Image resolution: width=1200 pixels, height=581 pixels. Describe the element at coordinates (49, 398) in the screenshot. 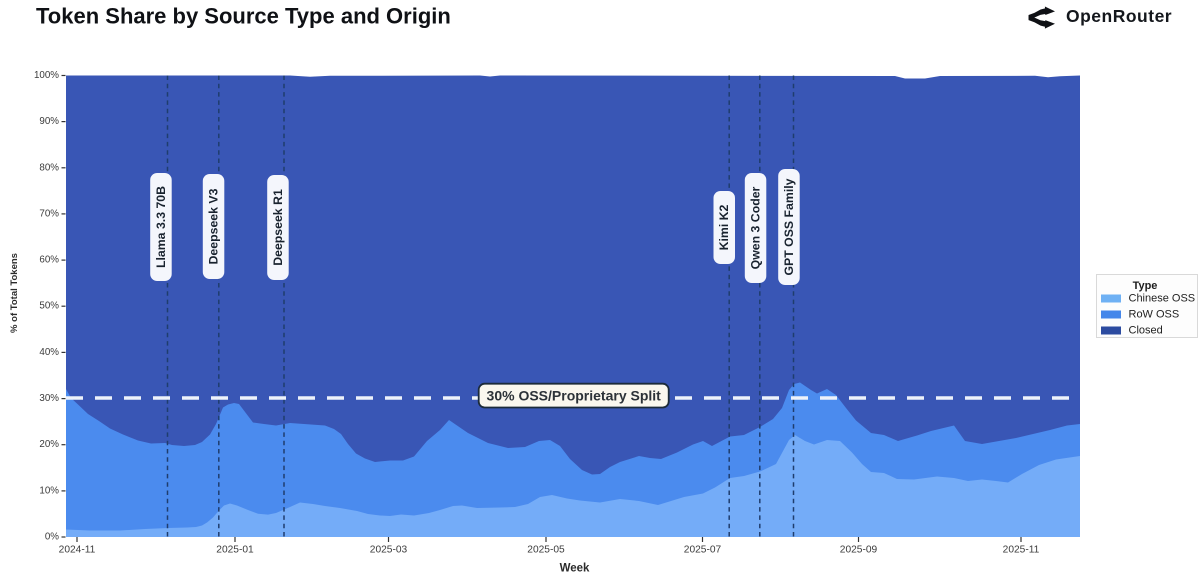

I see `svg-text: 30%` at that location.